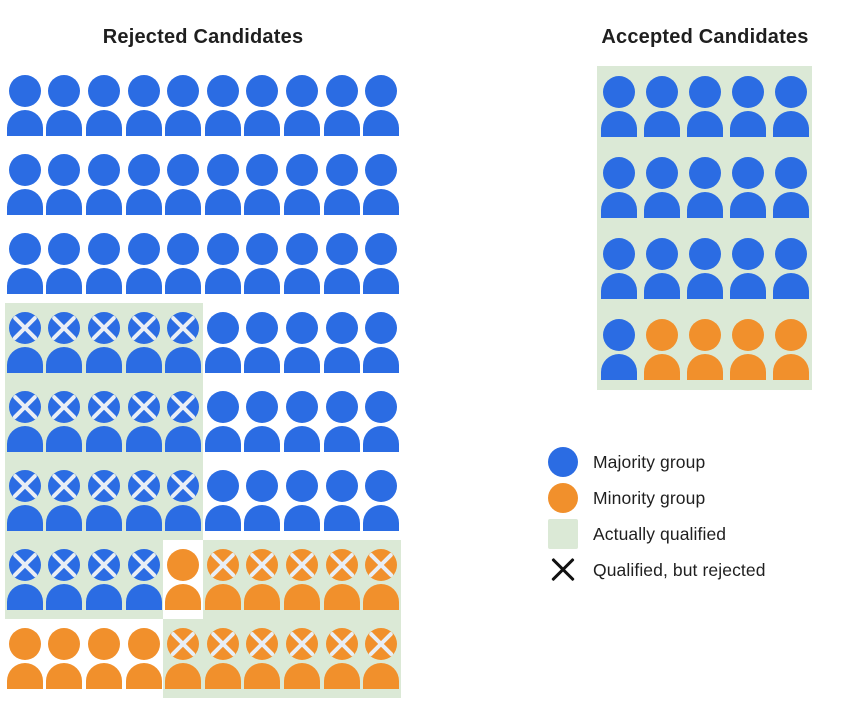  What do you see at coordinates (660, 533) in the screenshot?
I see `legend-label: Actually qualified` at bounding box center [660, 533].